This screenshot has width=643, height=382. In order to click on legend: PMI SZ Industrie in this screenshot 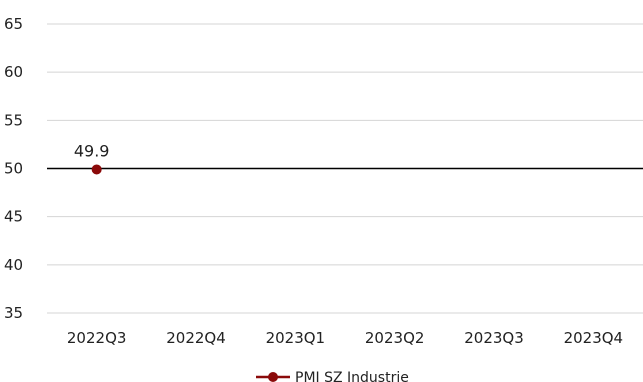, I will do `click(332, 376)`.